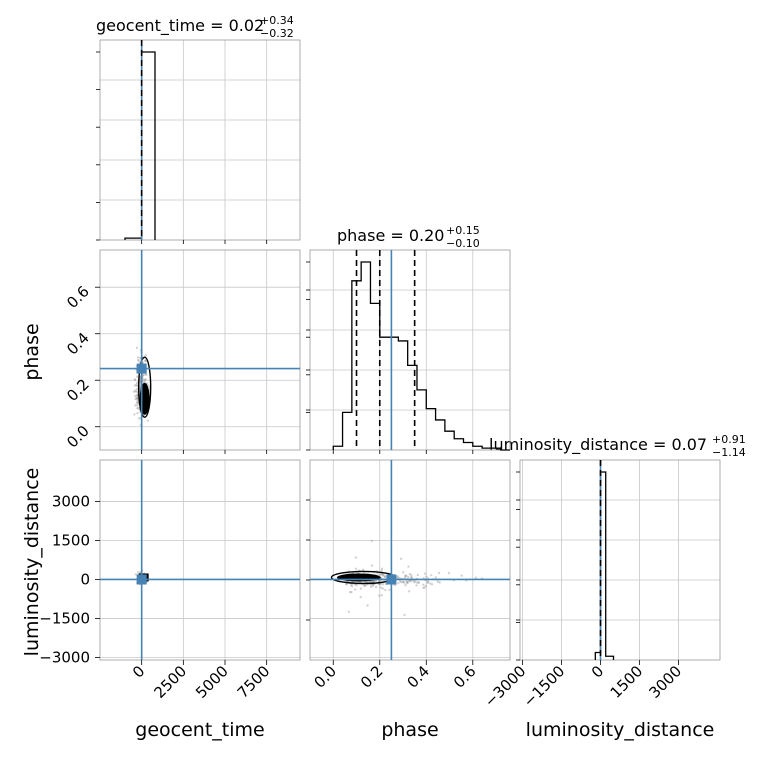 The image size is (760, 760). What do you see at coordinates (666, 682) in the screenshot?
I see `x-tick-label: 3000` at bounding box center [666, 682].